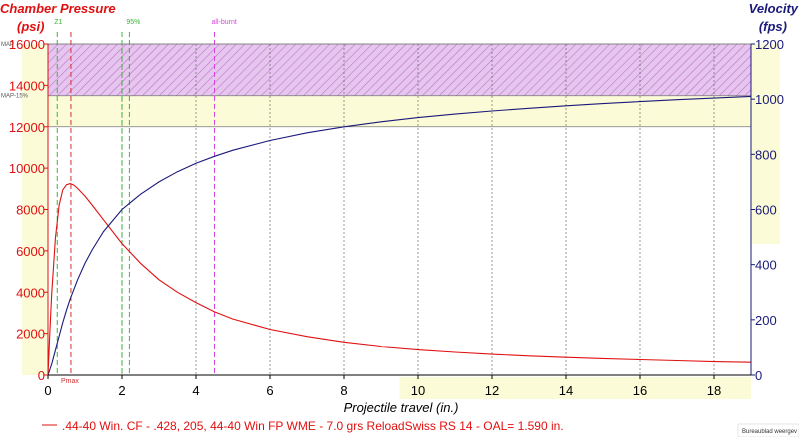 The height and width of the screenshot is (437, 799). Describe the element at coordinates (47, 390) in the screenshot. I see `x-tick-label: 0` at that location.